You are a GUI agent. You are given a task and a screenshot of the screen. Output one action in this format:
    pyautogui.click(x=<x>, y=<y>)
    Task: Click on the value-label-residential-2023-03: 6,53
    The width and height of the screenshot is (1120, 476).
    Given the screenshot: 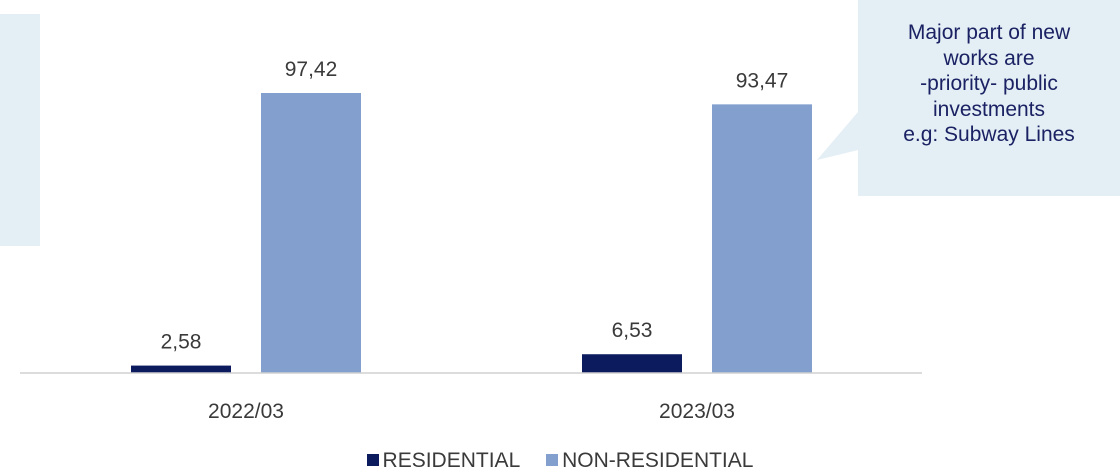 What is the action you would take?
    pyautogui.click(x=632, y=330)
    